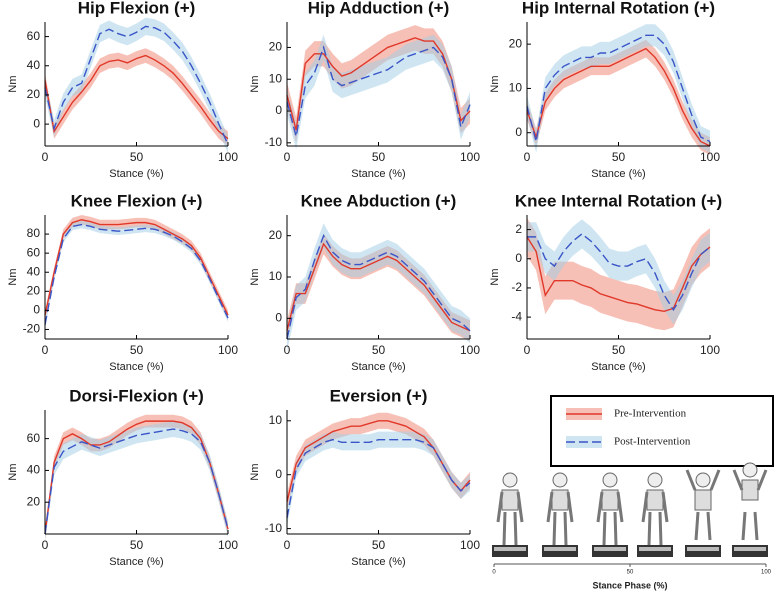 The image size is (778, 605). I want to click on chart-title: Hip Adduction (+), so click(379, 8).